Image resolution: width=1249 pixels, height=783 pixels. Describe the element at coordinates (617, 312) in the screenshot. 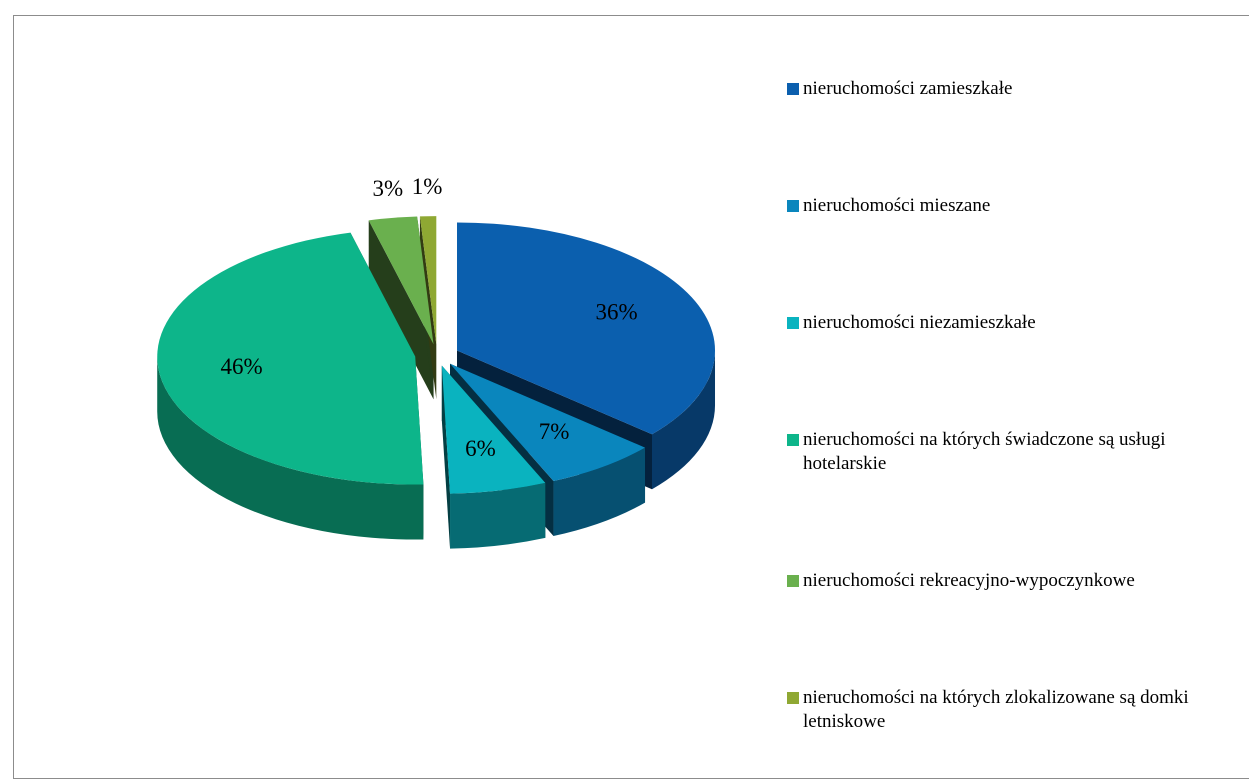

I see `data-label: 36%` at that location.